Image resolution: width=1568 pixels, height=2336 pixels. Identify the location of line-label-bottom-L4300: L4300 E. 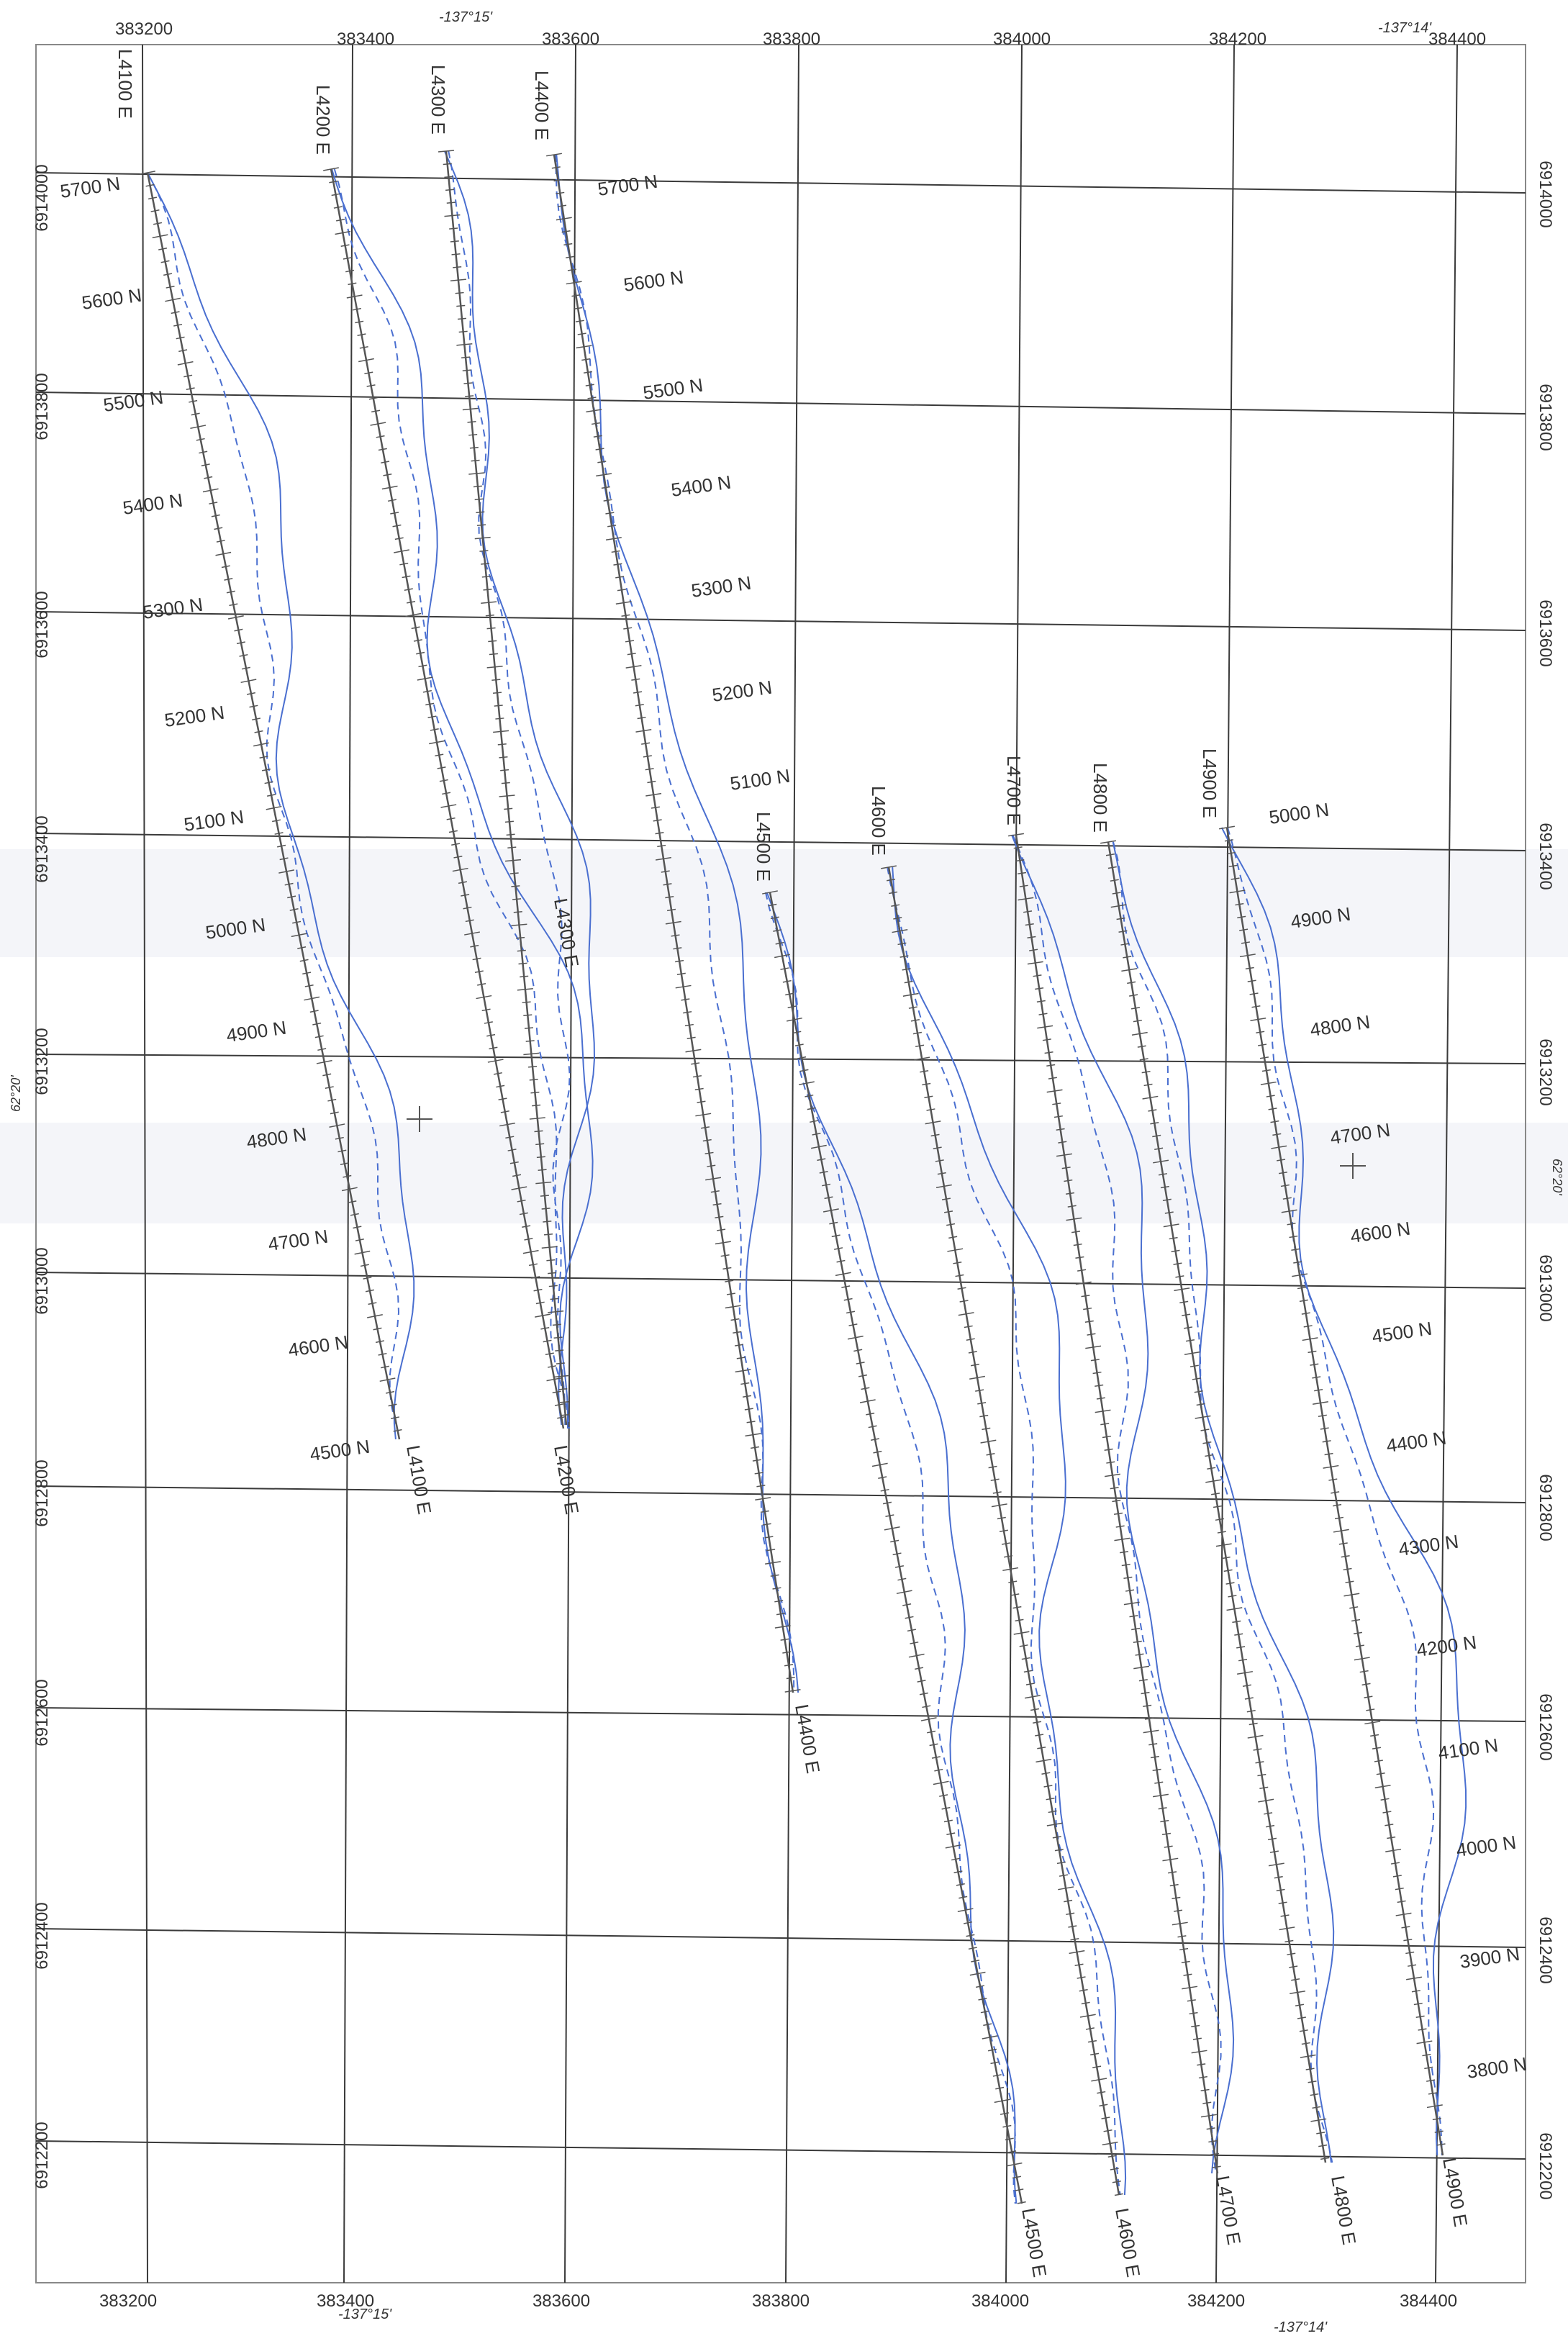
(566, 933).